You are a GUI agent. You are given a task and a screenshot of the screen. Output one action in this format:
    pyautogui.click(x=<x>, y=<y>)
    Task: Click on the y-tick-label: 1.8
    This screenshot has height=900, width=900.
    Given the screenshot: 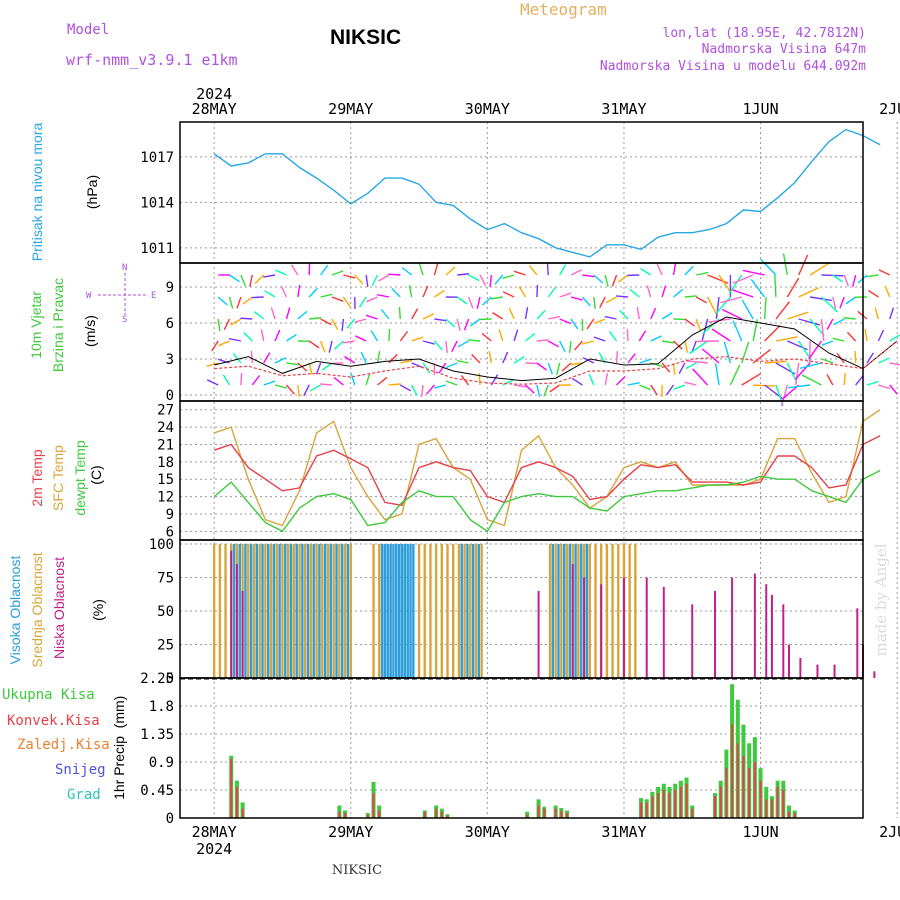 What is the action you would take?
    pyautogui.click(x=161, y=707)
    